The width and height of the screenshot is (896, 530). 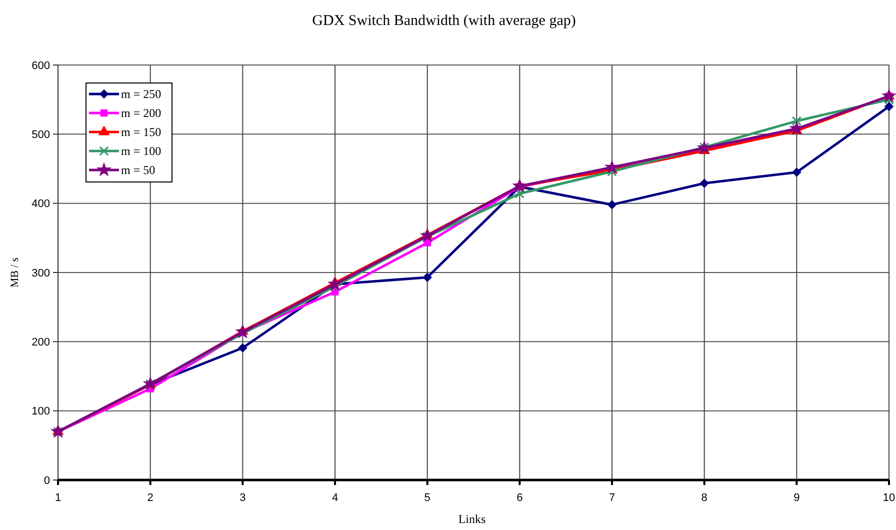 I want to click on x-tick-label: 9, so click(x=797, y=498).